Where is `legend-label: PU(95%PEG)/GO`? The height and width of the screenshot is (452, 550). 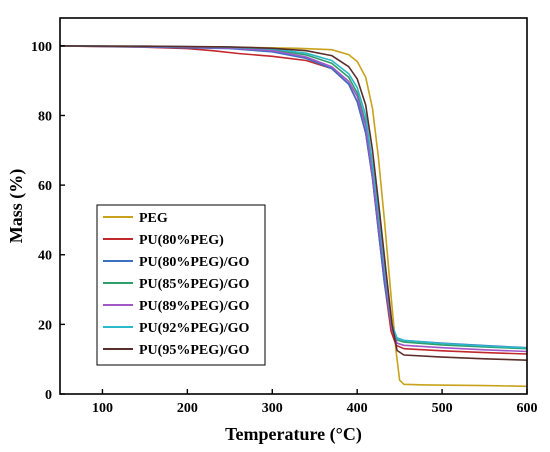 legend-label: PU(95%PEG)/GO is located at coordinates (194, 350).